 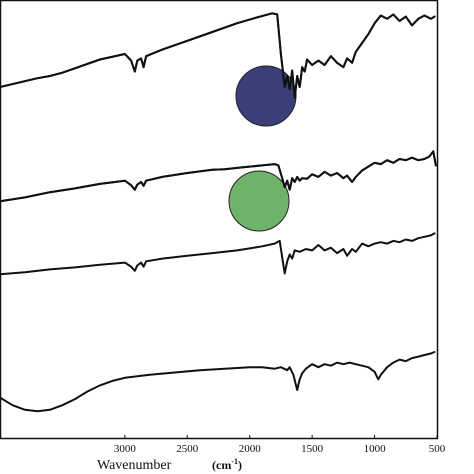 I want to click on x-tick-label-500: 500, so click(x=437, y=449).